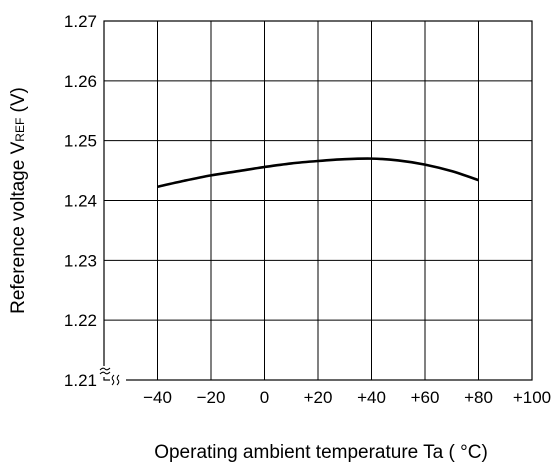 Image resolution: width=556 pixels, height=465 pixels. What do you see at coordinates (478, 397) in the screenshot?
I see `x-tick-label: +80` at bounding box center [478, 397].